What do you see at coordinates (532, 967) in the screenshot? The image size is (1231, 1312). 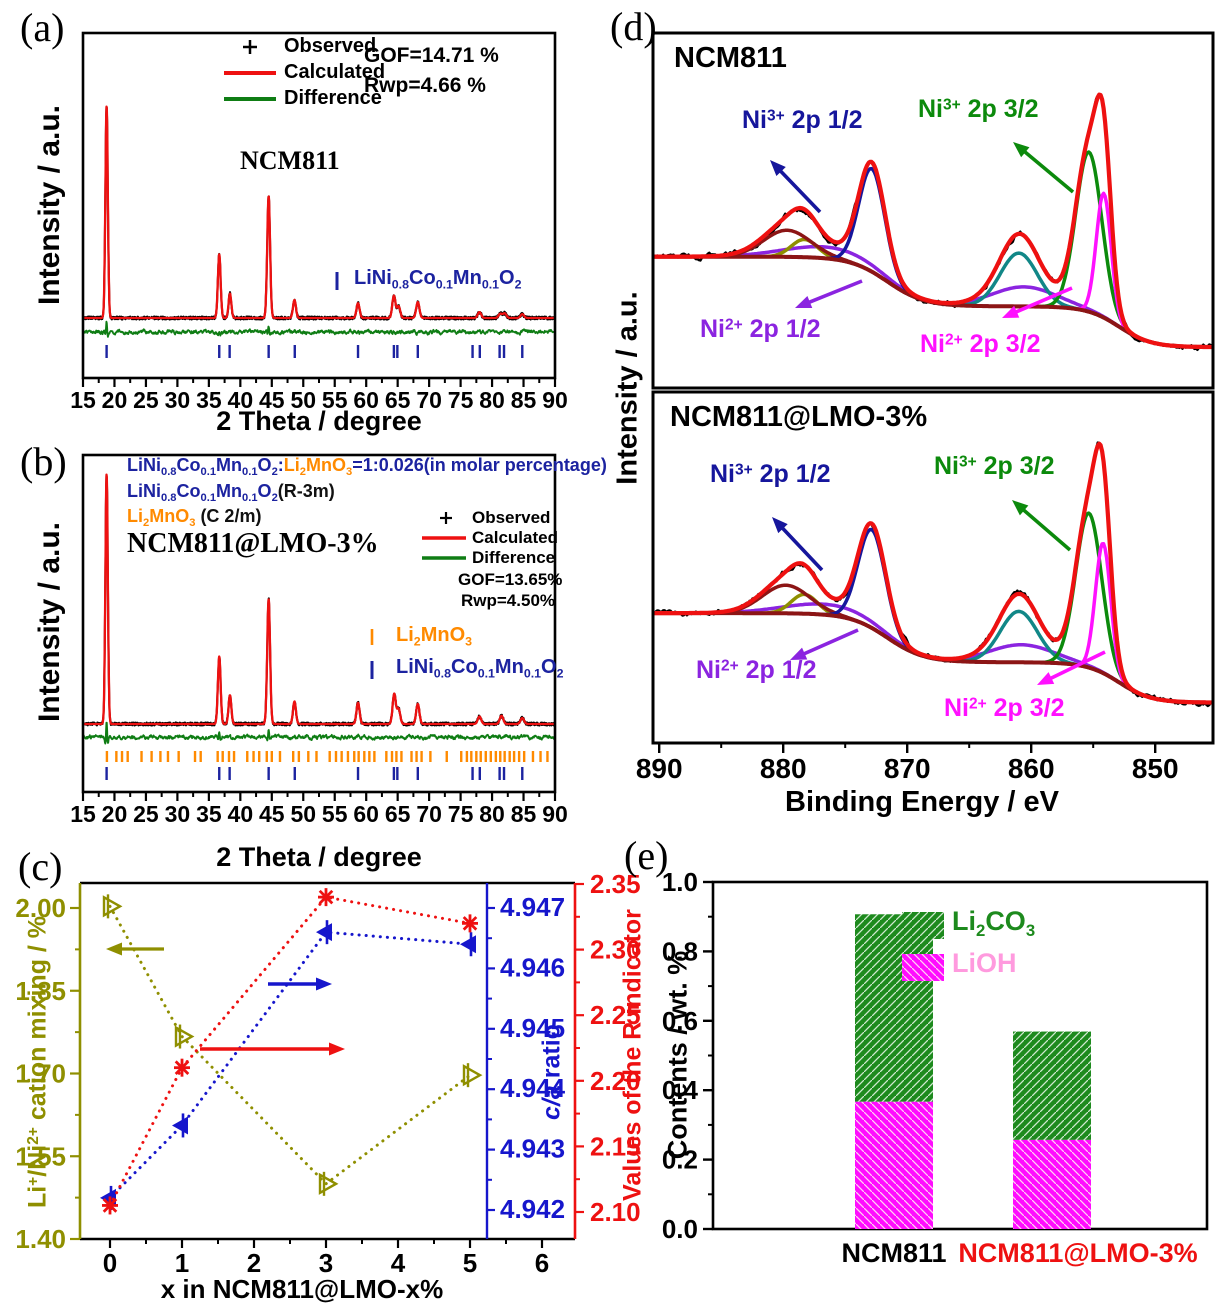 I see `panel-c-ca-tick-label: 4.946` at bounding box center [532, 967].